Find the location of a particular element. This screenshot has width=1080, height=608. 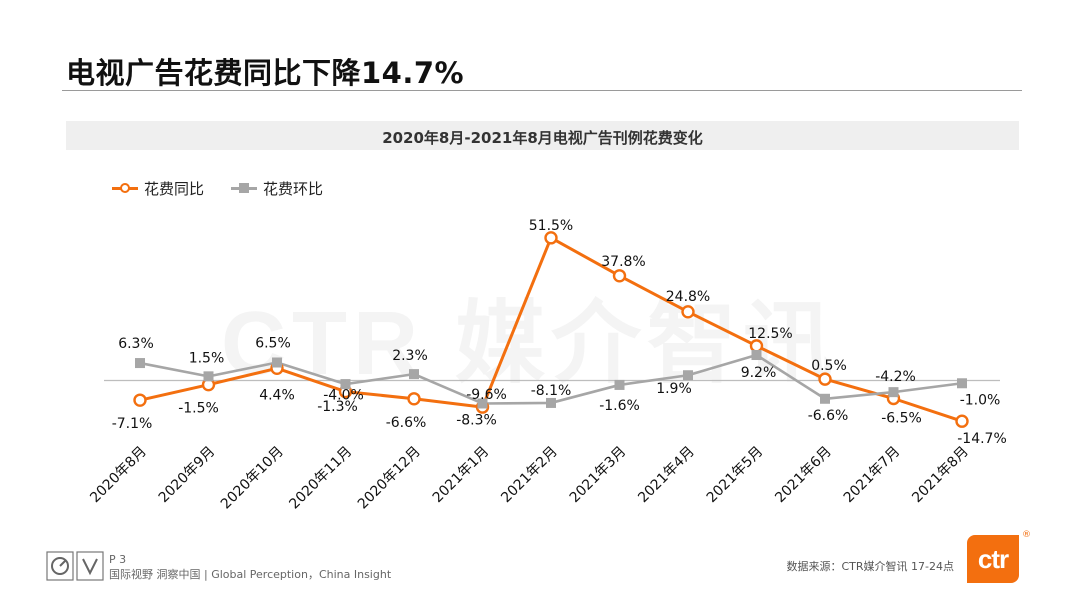

ctr-logo: ctr is located at coordinates (993, 559).